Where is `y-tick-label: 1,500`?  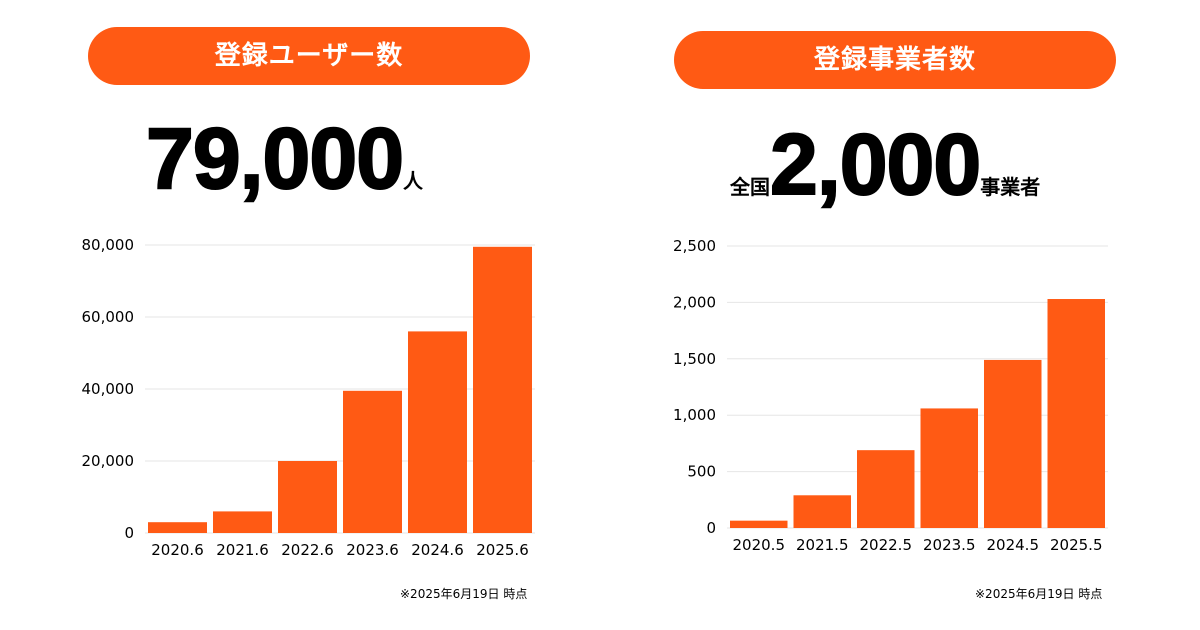 y-tick-label: 1,500 is located at coordinates (694, 359).